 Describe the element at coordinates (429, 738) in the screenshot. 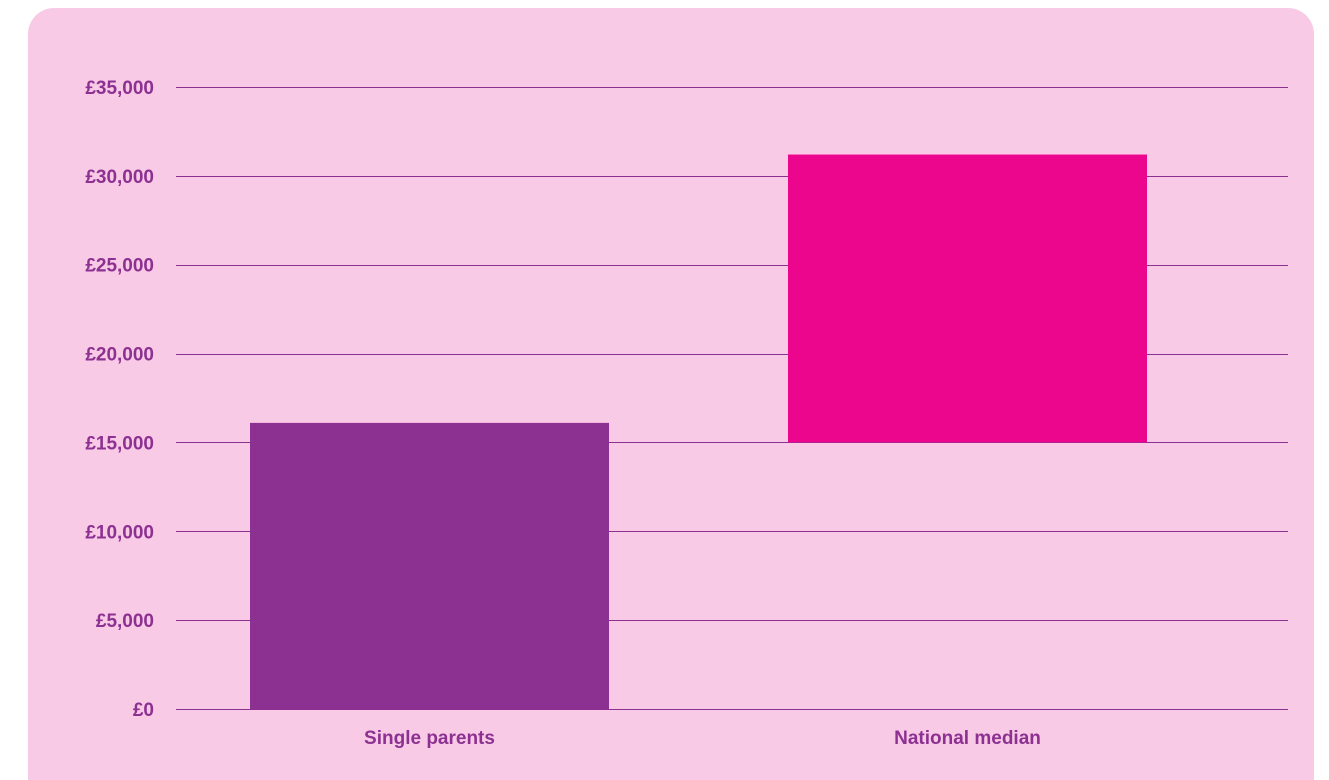

I see `x-category-label: Single parents` at that location.